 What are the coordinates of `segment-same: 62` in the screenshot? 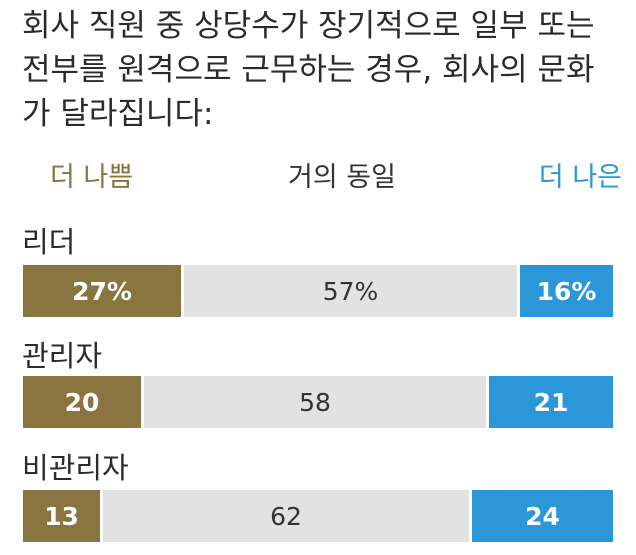 It's located at (286, 516).